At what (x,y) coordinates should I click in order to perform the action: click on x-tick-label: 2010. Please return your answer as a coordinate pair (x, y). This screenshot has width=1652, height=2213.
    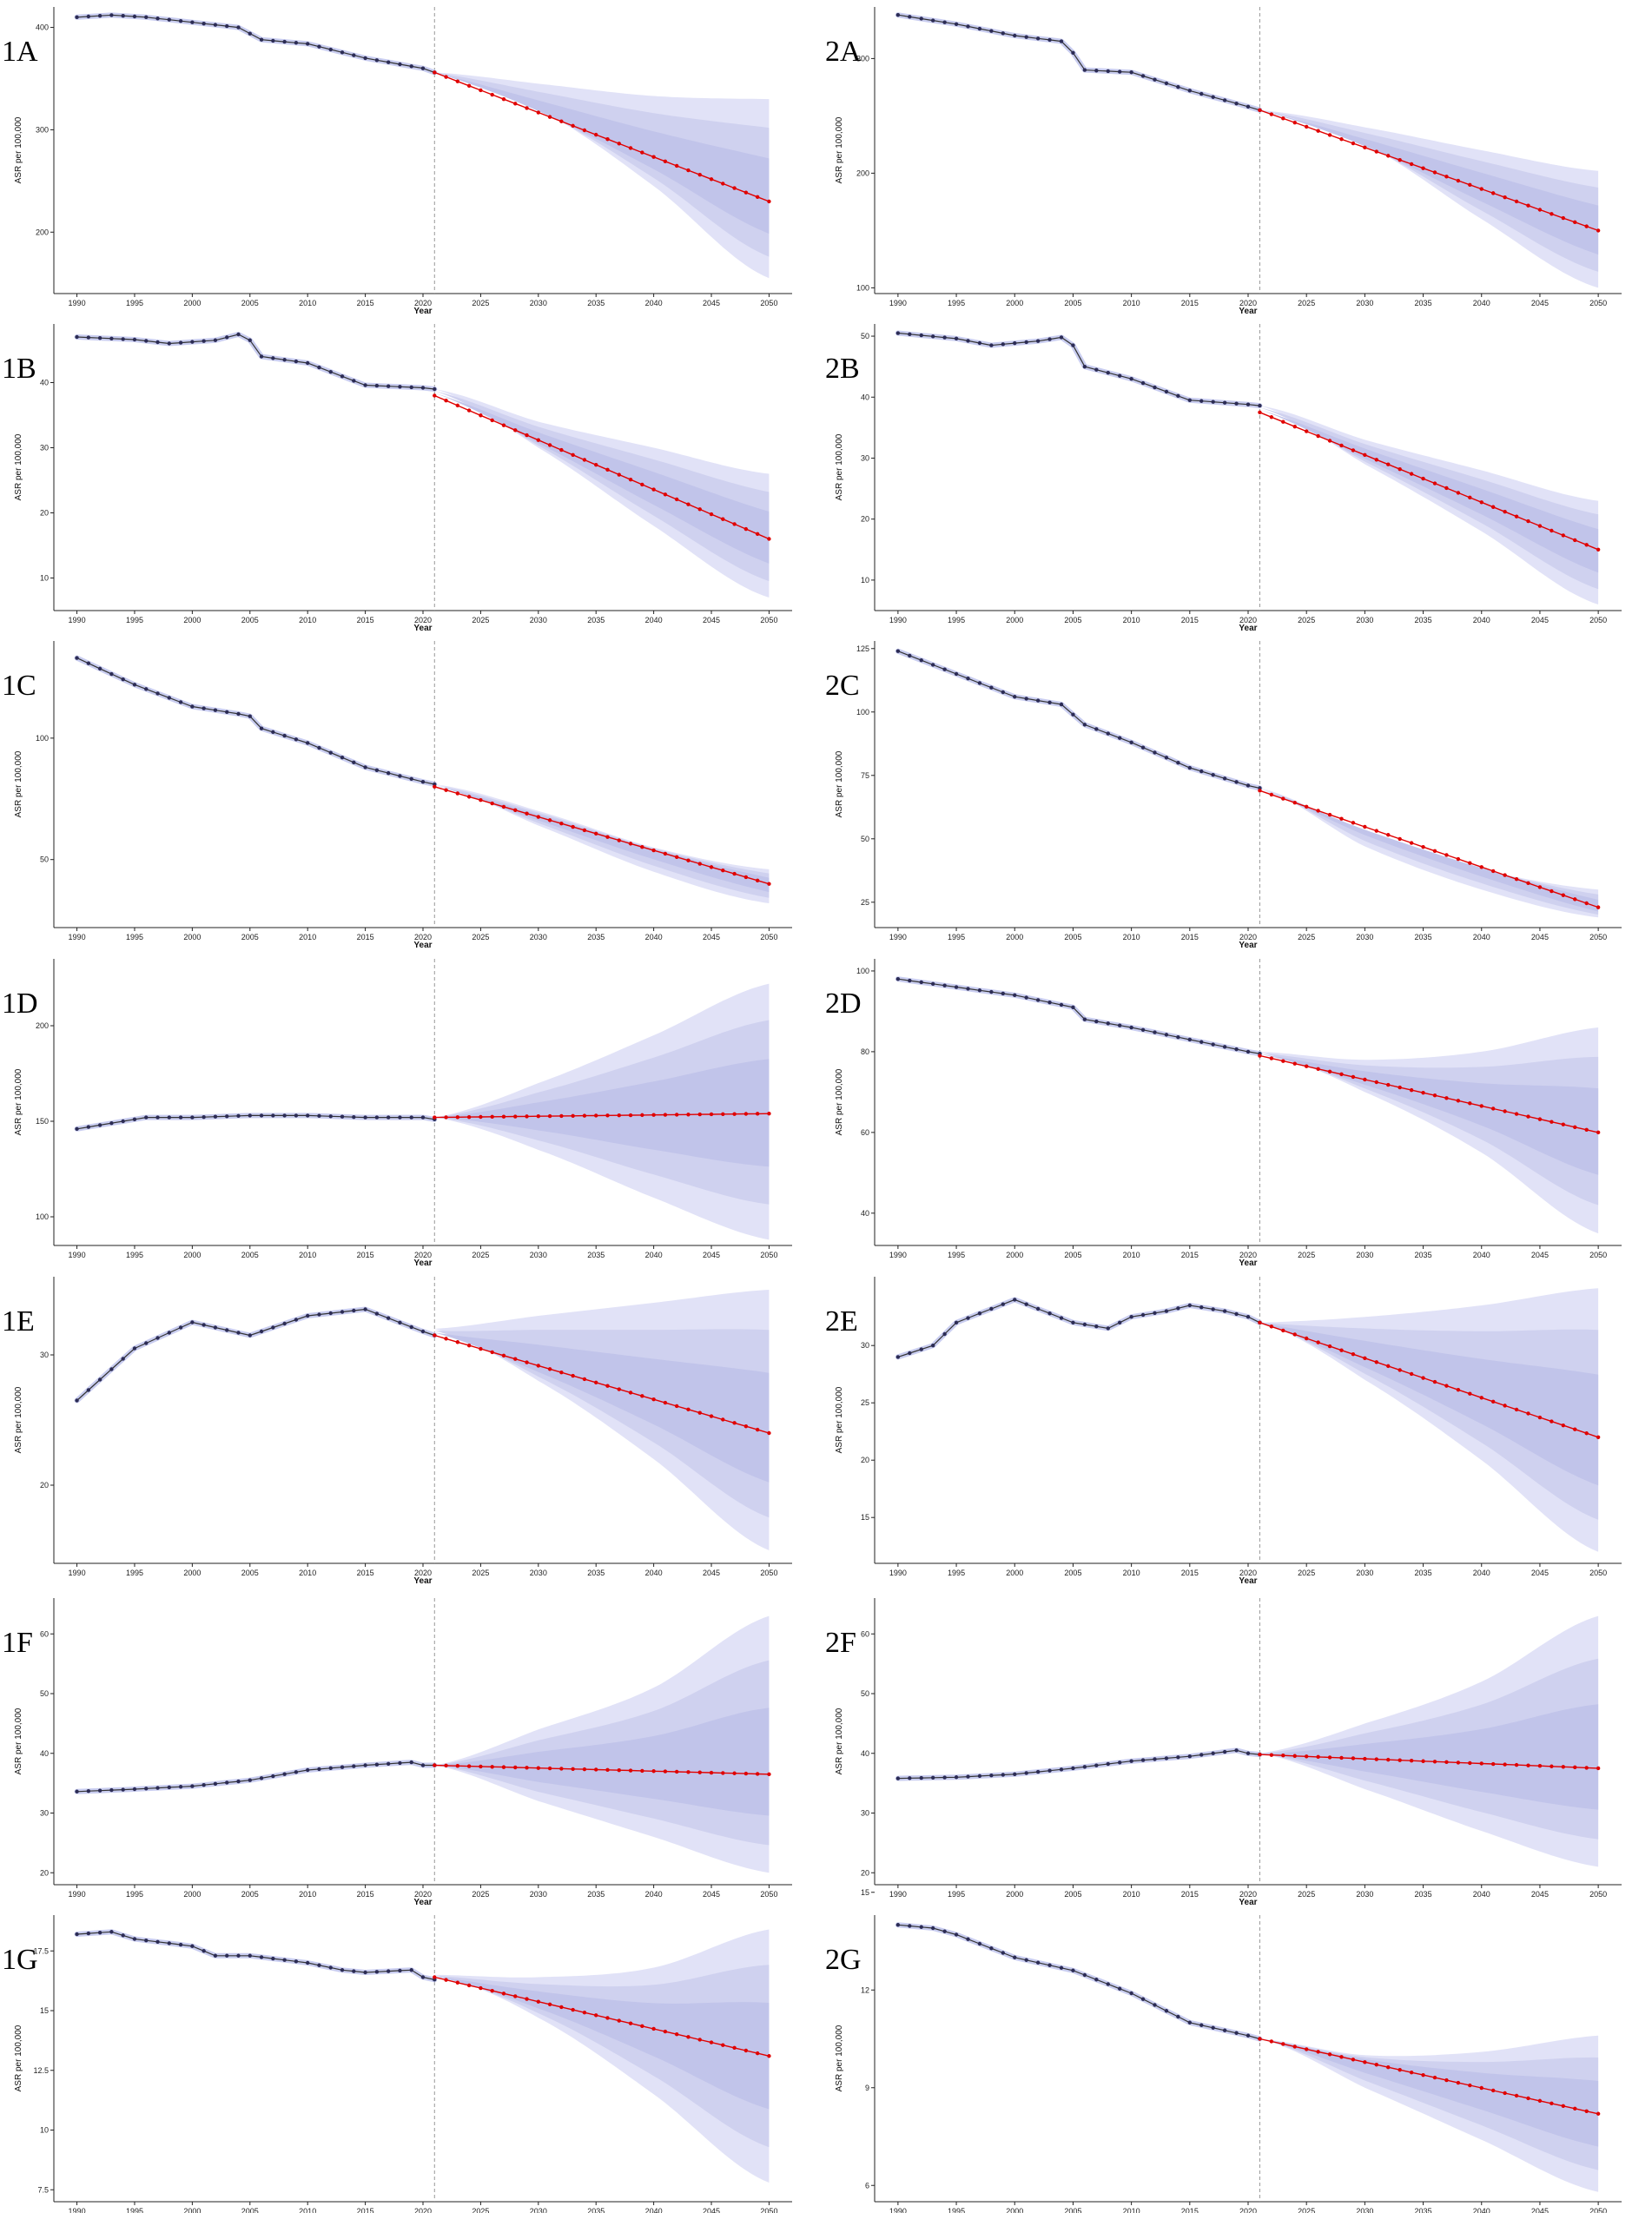
    Looking at the image, I should click on (307, 1573).